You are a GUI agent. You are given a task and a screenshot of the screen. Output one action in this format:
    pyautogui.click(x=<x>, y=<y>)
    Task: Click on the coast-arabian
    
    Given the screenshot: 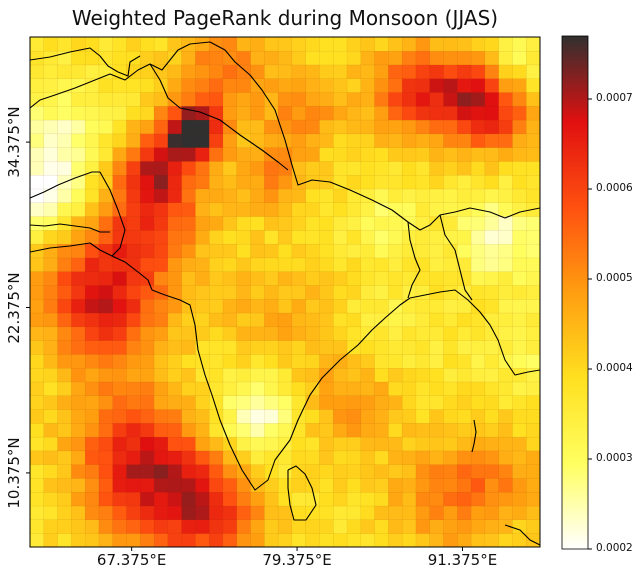 What is the action you would take?
    pyautogui.click(x=71, y=249)
    